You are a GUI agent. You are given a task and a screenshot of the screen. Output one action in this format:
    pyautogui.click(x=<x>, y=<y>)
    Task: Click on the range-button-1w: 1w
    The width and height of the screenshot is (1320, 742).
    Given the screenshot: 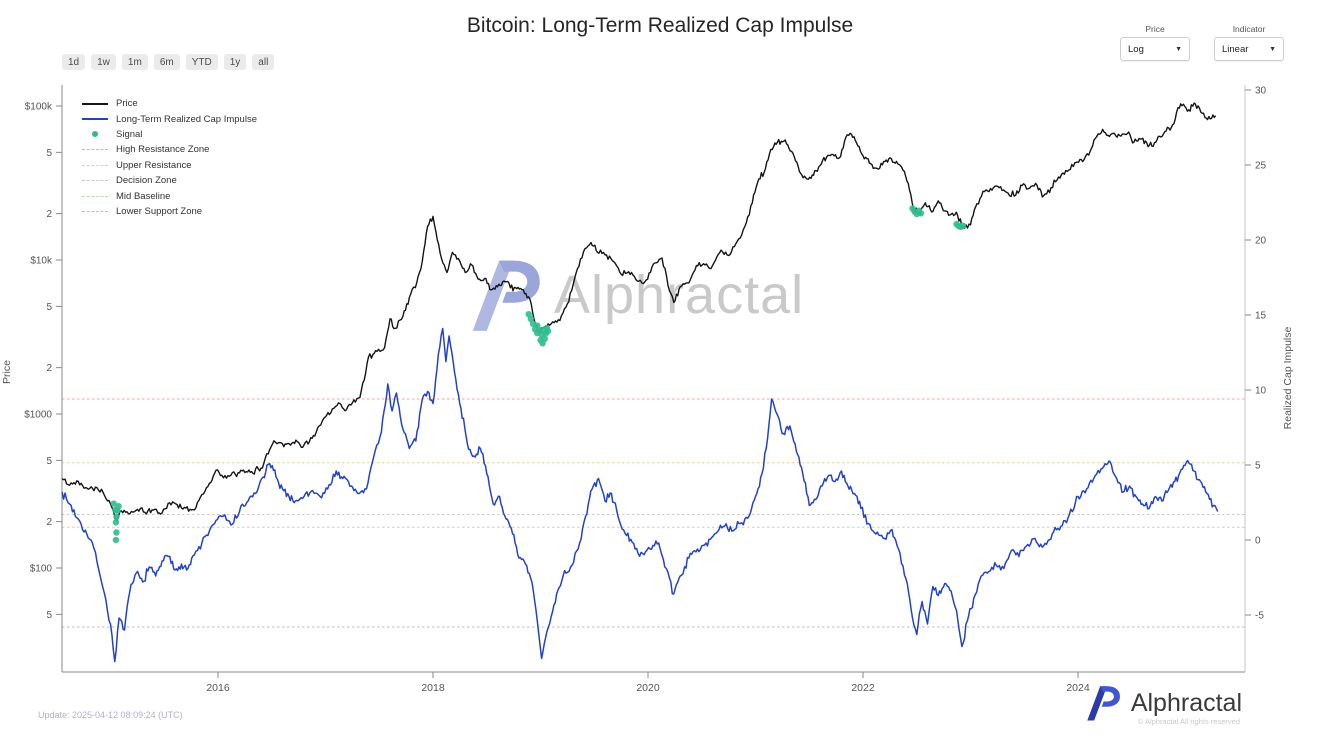 What is the action you would take?
    pyautogui.click(x=103, y=62)
    